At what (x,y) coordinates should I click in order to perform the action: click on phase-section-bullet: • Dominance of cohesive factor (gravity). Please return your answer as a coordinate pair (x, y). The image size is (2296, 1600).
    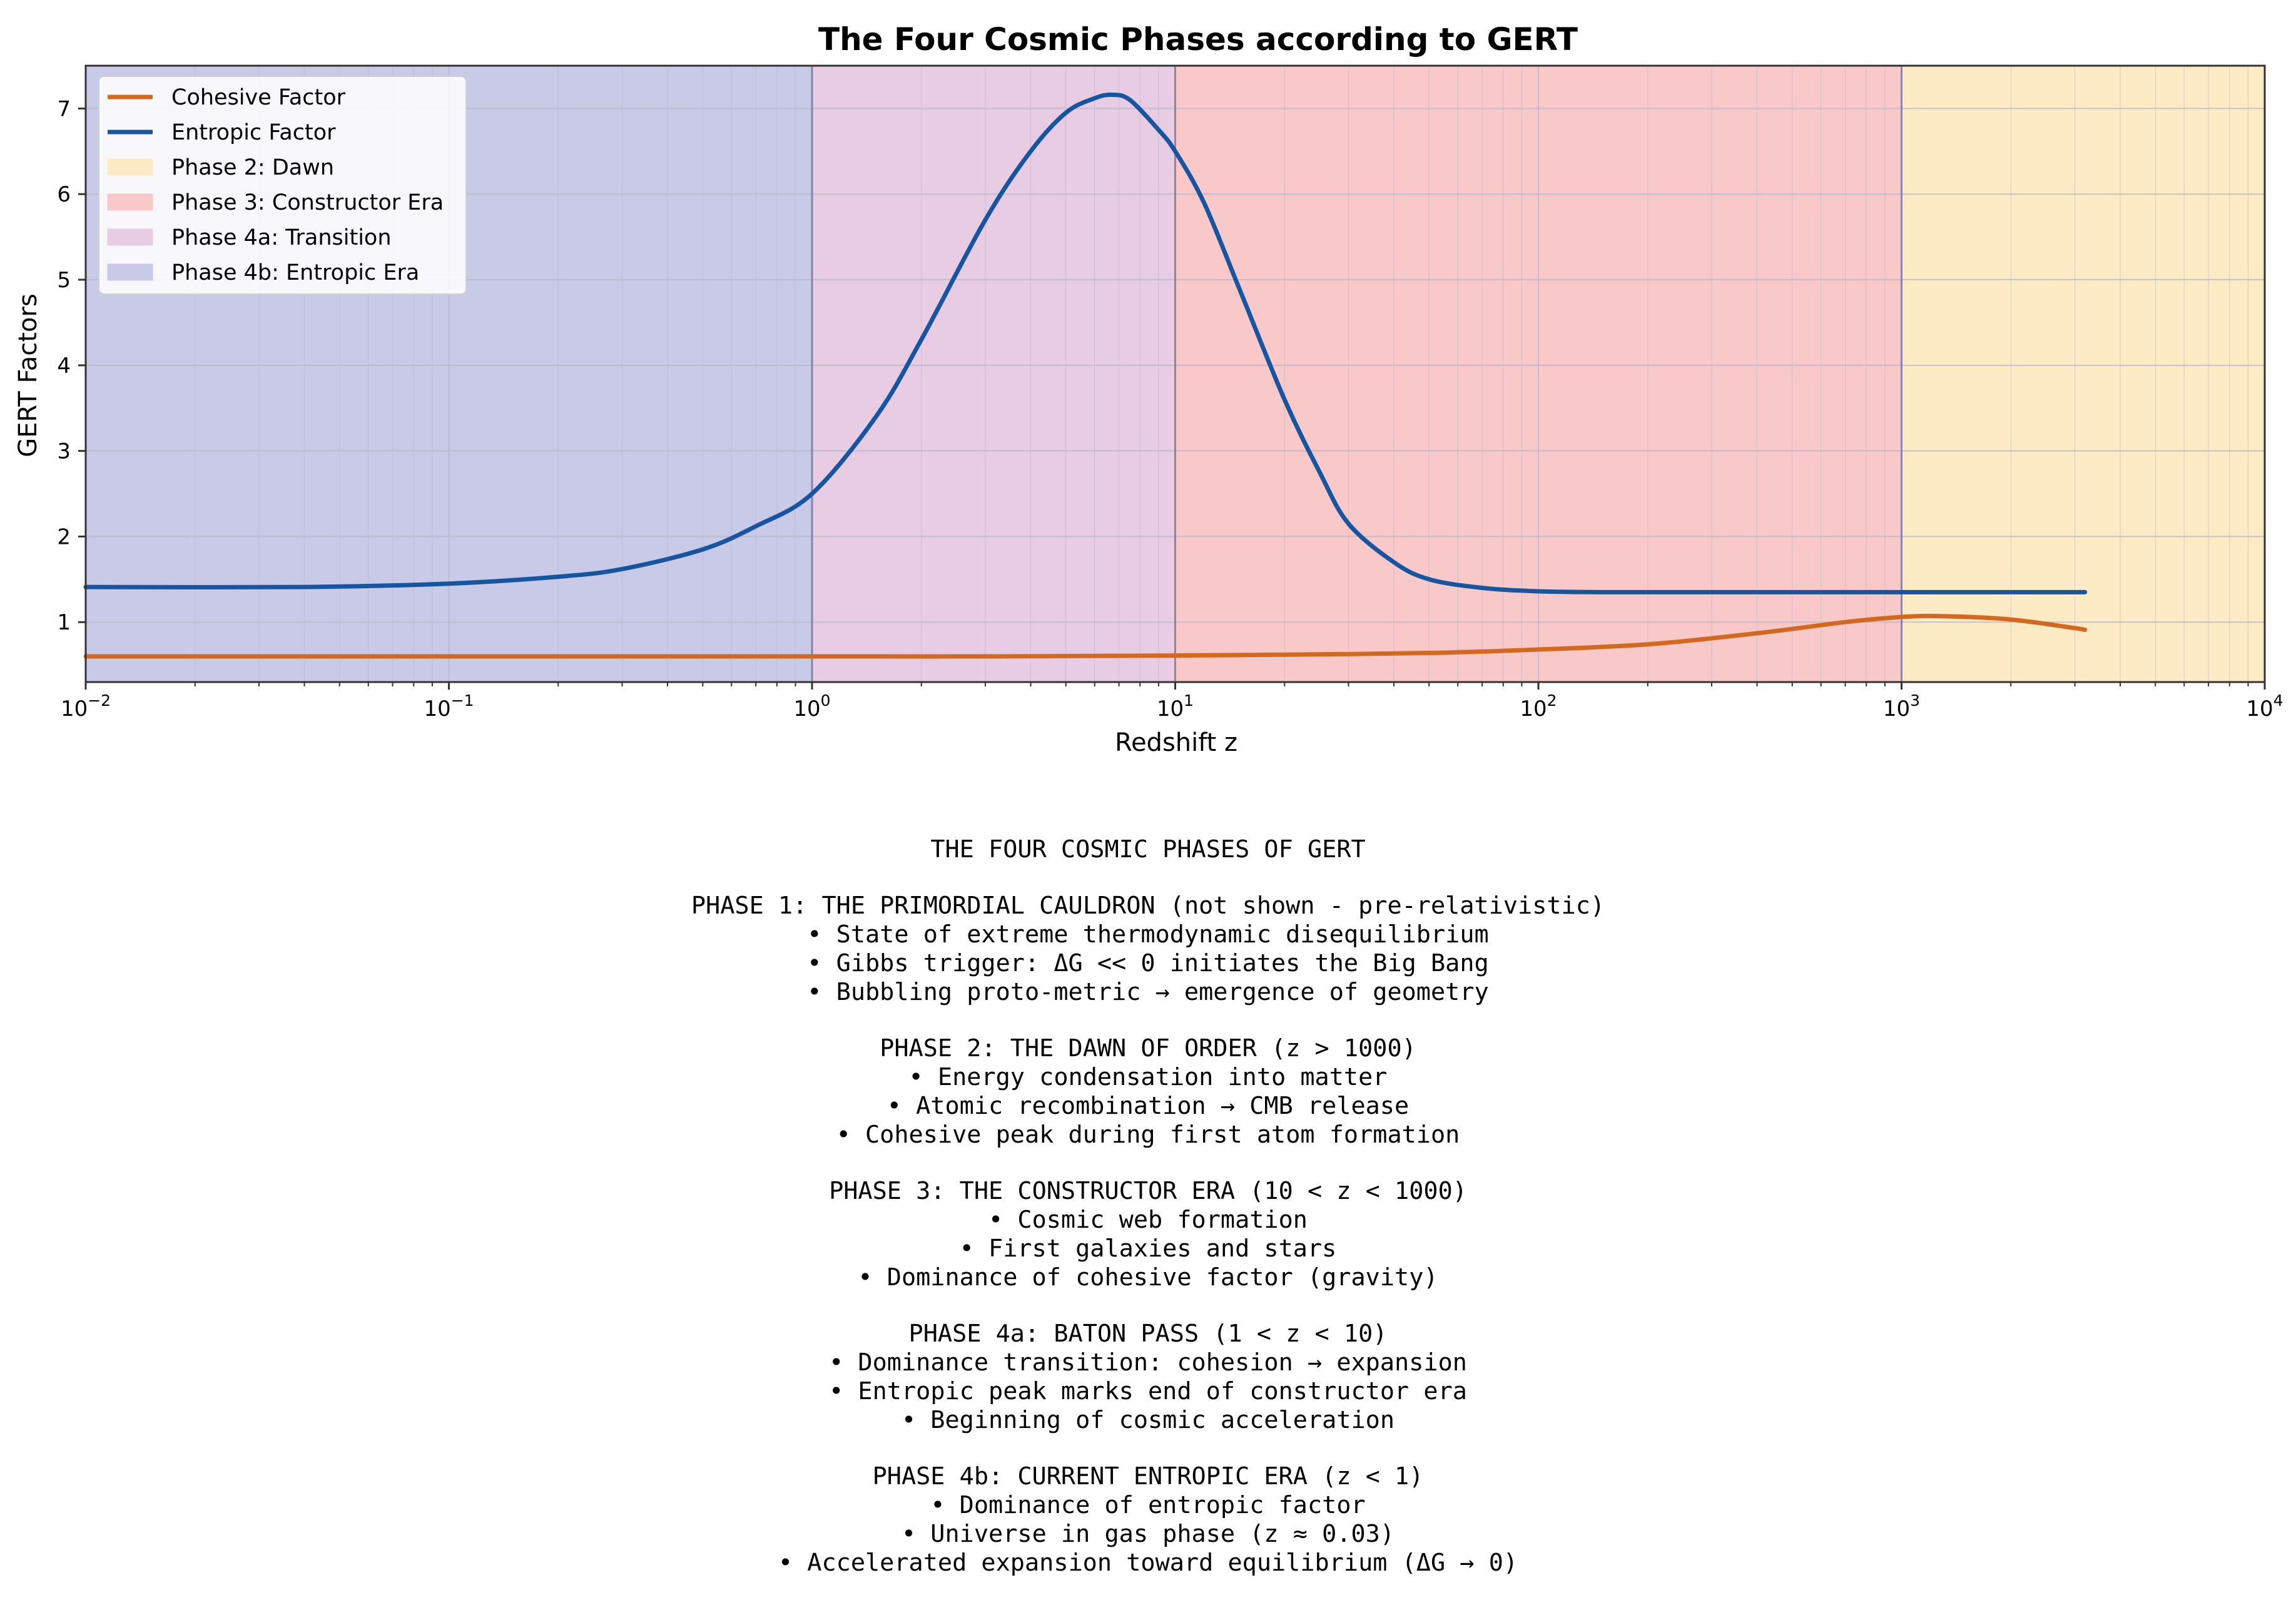
    Looking at the image, I should click on (1148, 1277).